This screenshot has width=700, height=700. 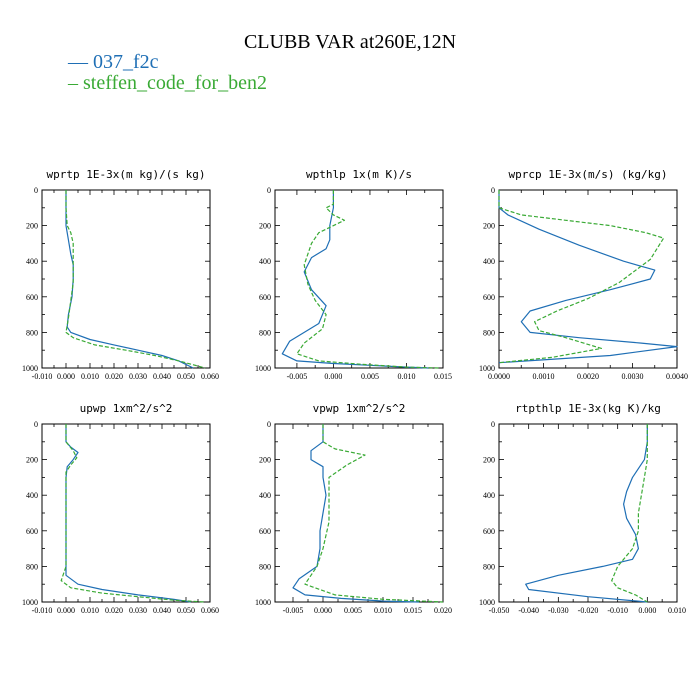 What do you see at coordinates (126, 408) in the screenshot?
I see `panel-title: upwp 1xm^2/s^2` at bounding box center [126, 408].